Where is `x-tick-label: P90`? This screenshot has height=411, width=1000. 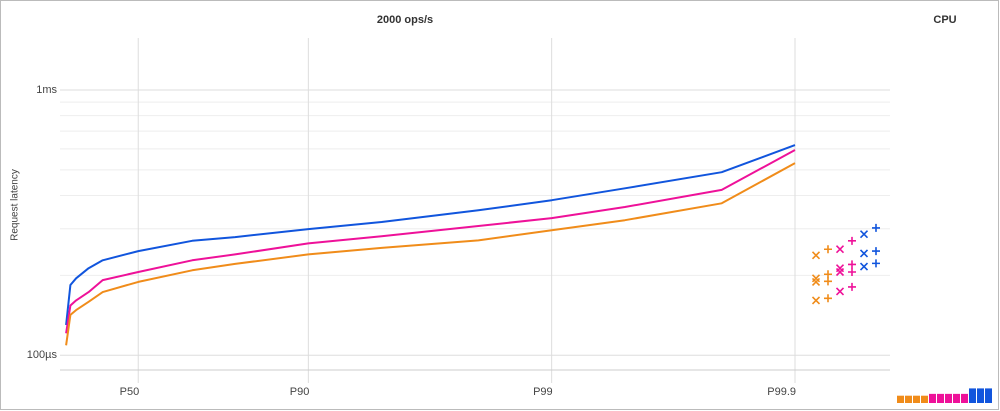
x-tick-label: P90 is located at coordinates (300, 392).